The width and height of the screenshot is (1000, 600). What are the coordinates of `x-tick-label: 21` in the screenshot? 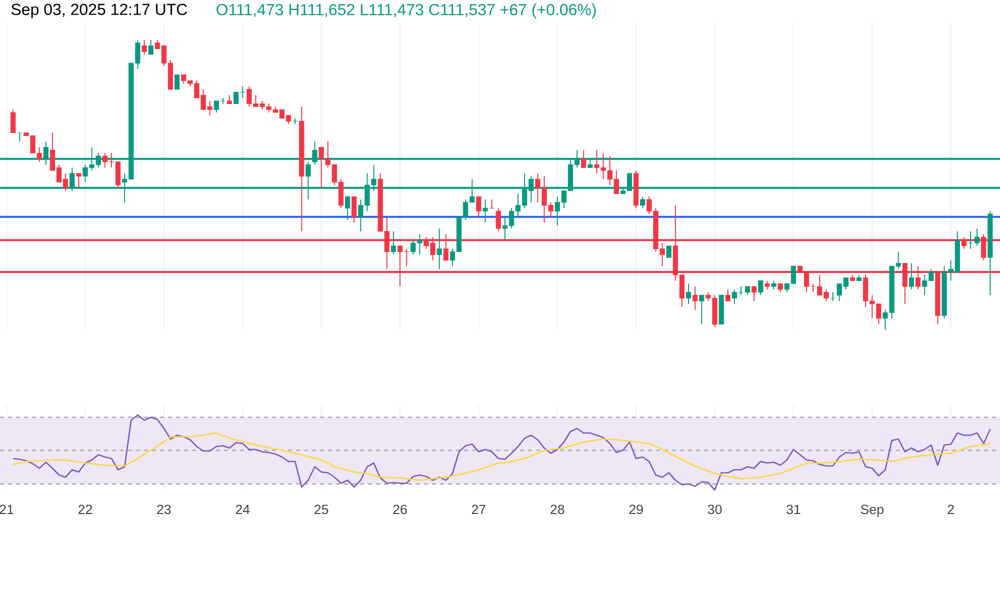 It's located at (7, 509).